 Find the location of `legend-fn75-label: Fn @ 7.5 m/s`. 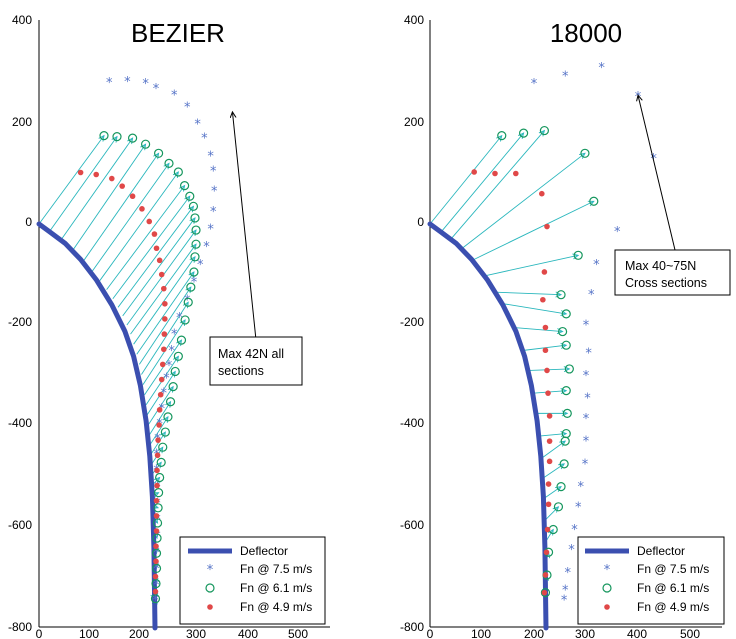

legend-fn75-label: Fn @ 7.5 m/s is located at coordinates (276, 569).